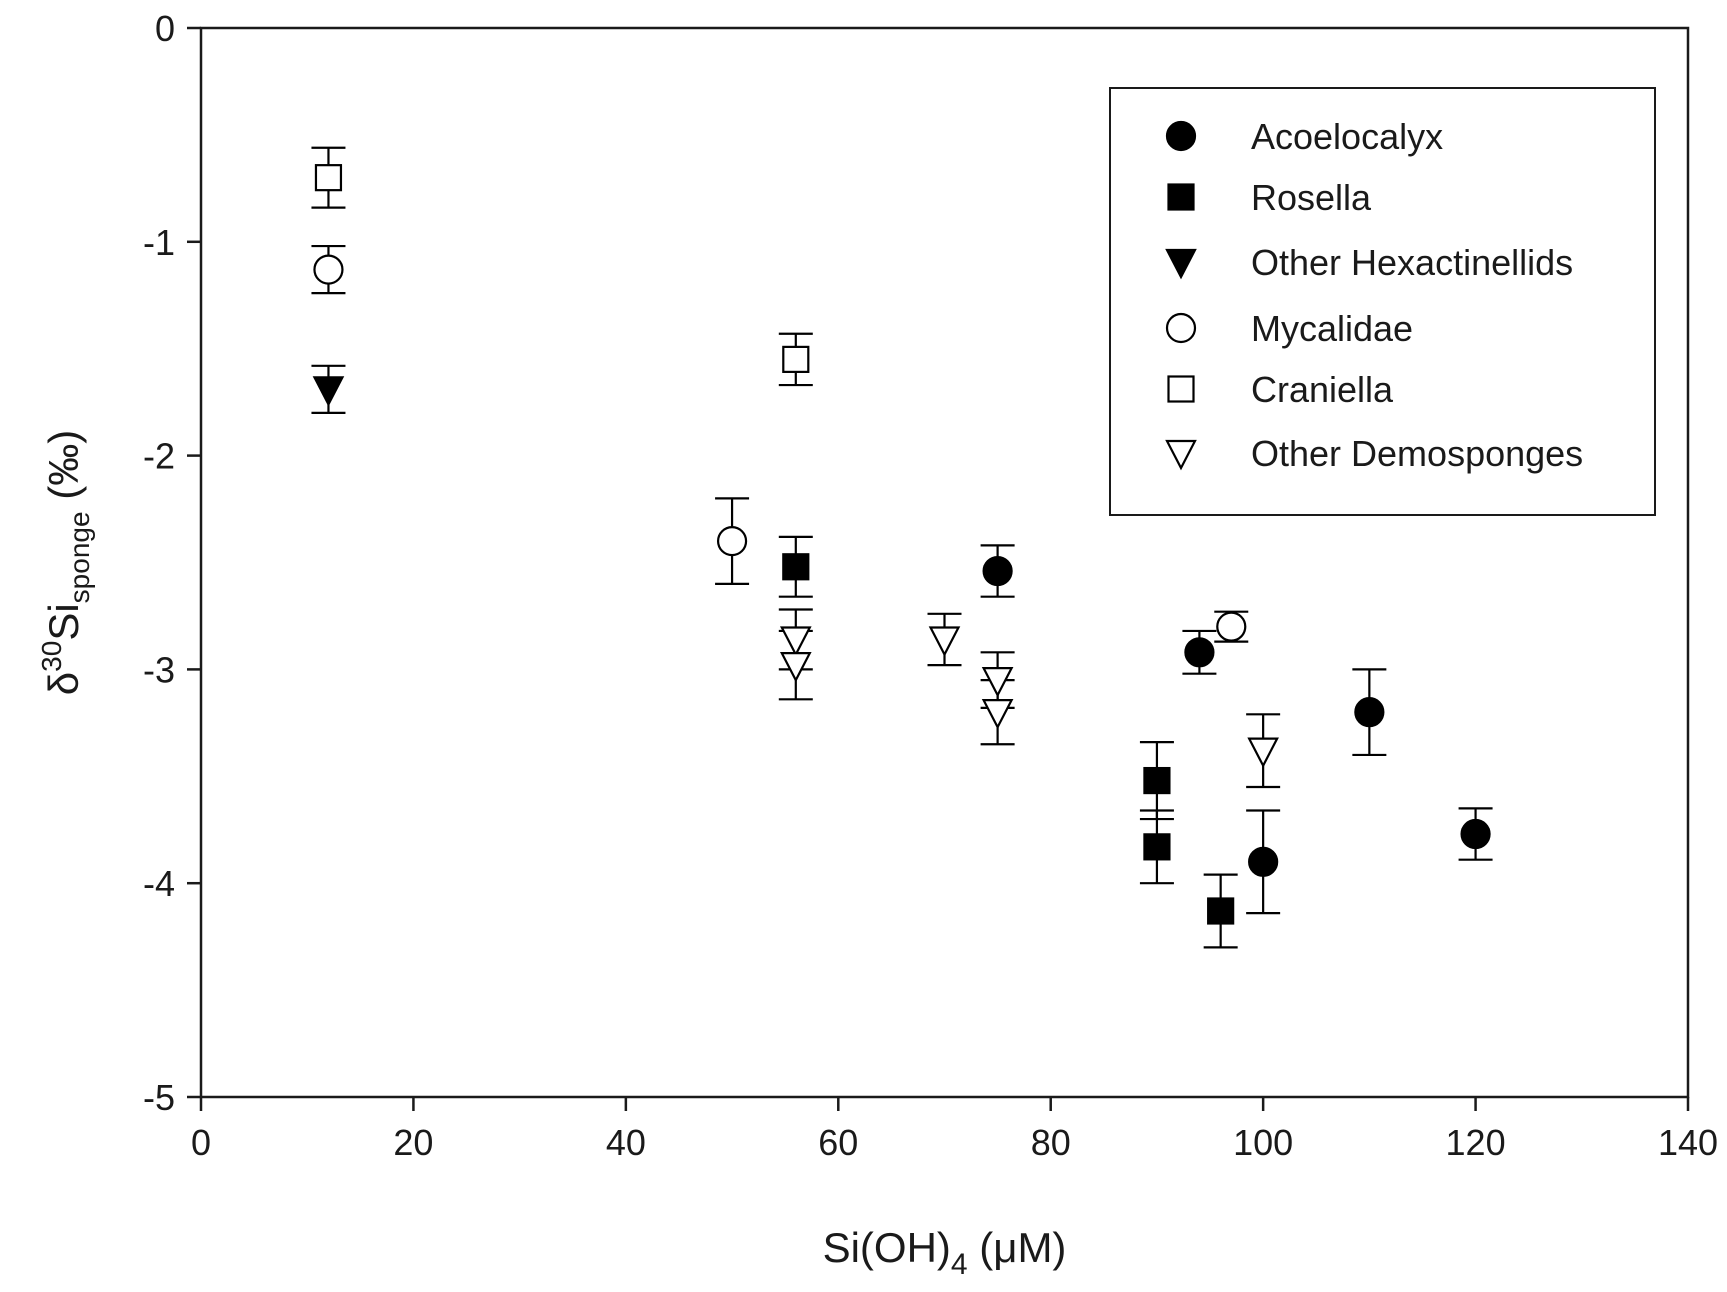  I want to click on legend-item: Acoelocalyx, so click(1304, 136).